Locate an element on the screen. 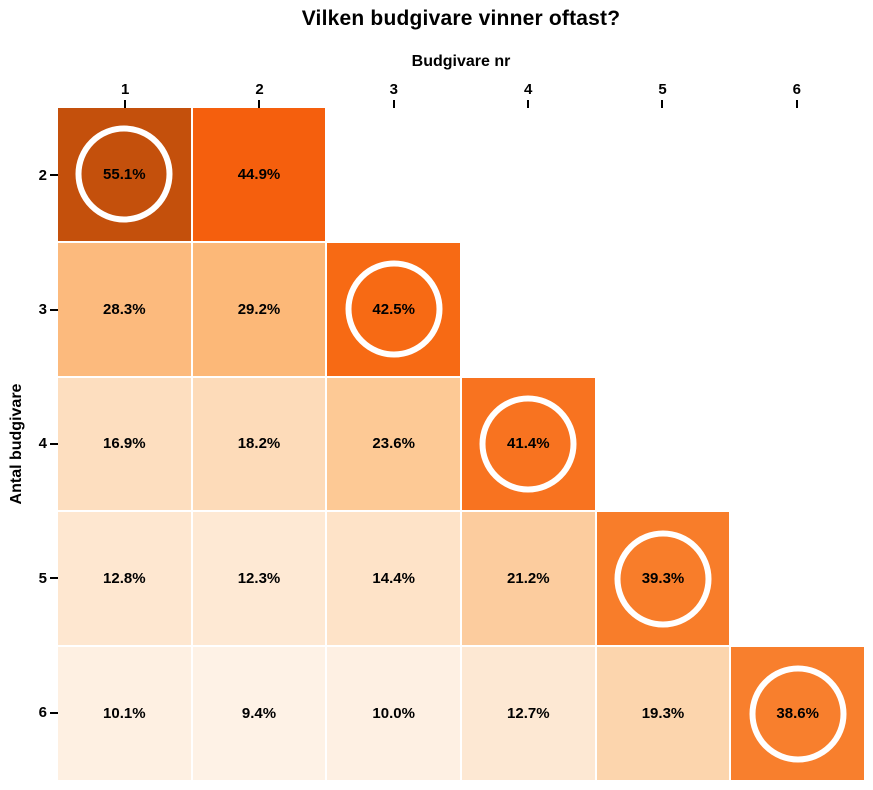 This screenshot has width=873, height=790. x-tick: 4 is located at coordinates (528, 91).